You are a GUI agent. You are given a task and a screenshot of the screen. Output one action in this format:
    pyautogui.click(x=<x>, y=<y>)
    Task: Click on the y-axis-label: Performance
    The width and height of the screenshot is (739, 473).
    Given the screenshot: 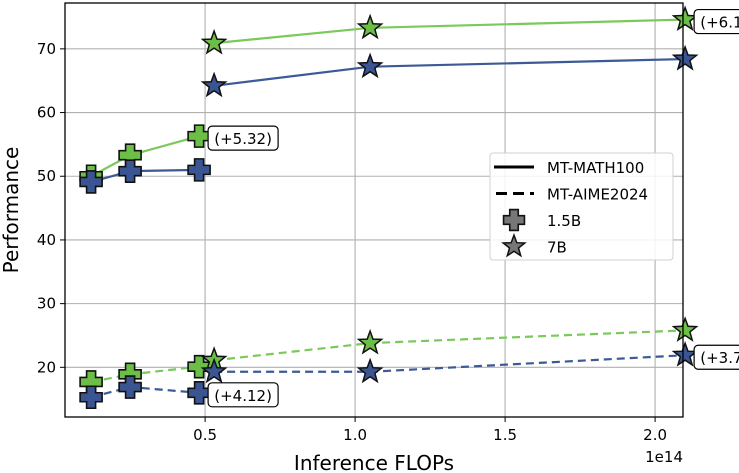 What is the action you would take?
    pyautogui.click(x=11, y=210)
    